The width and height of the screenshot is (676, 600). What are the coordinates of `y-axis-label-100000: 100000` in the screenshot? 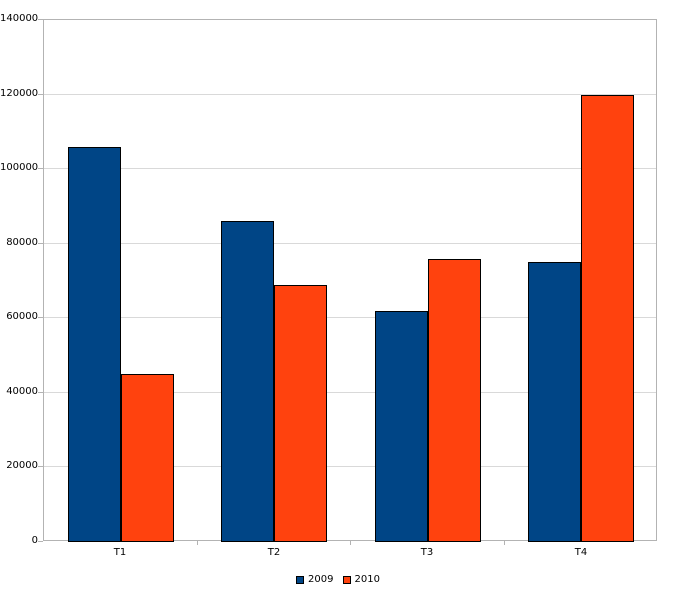 It's located at (19, 167).